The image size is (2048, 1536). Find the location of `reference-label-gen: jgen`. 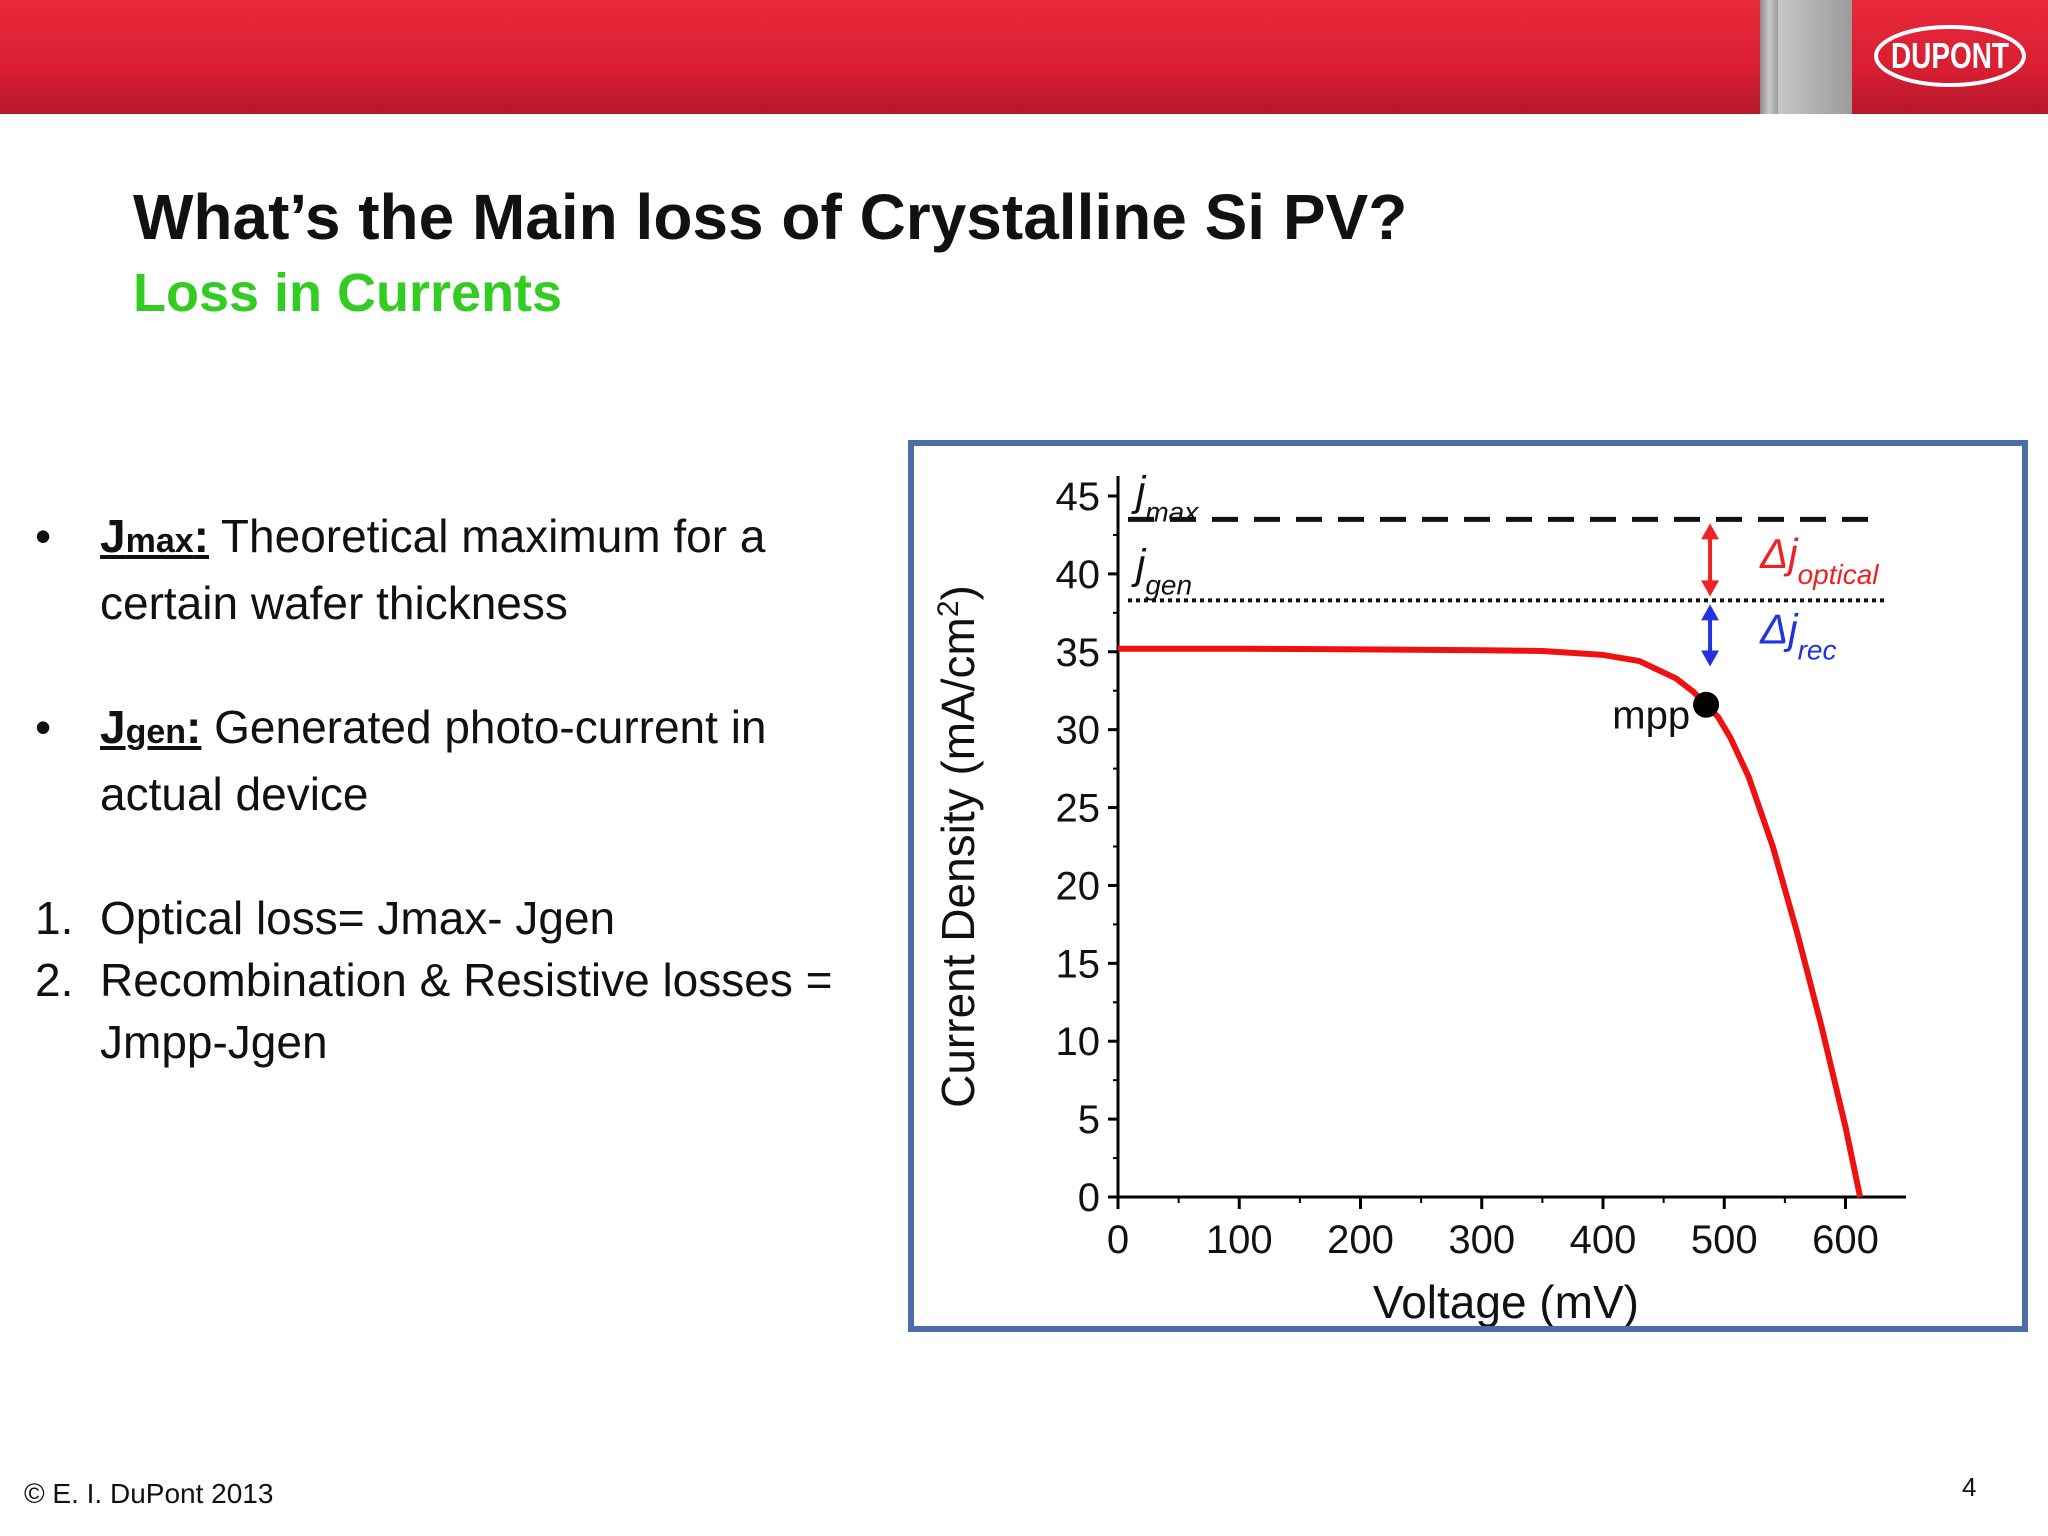

reference-label-gen: jgen is located at coordinates (1161, 570).